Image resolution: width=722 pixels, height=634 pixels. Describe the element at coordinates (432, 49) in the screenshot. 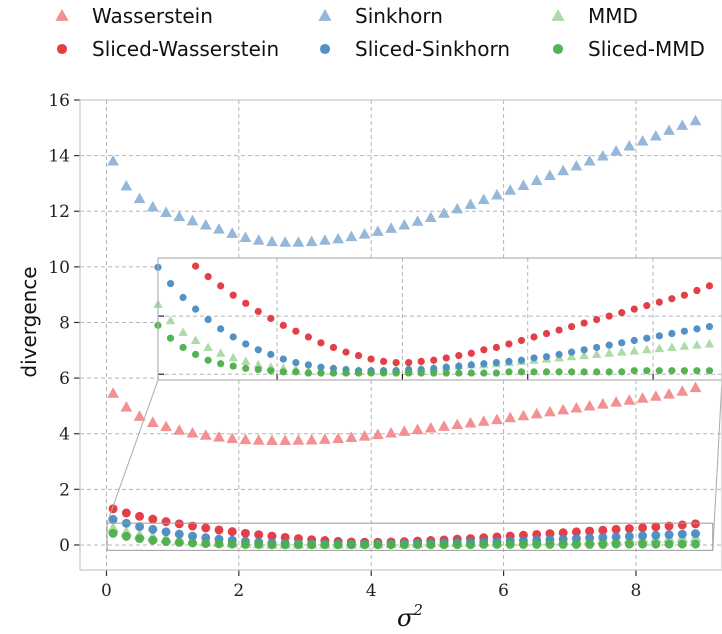

I see `legend-label: Sliced-Sinkhorn` at that location.